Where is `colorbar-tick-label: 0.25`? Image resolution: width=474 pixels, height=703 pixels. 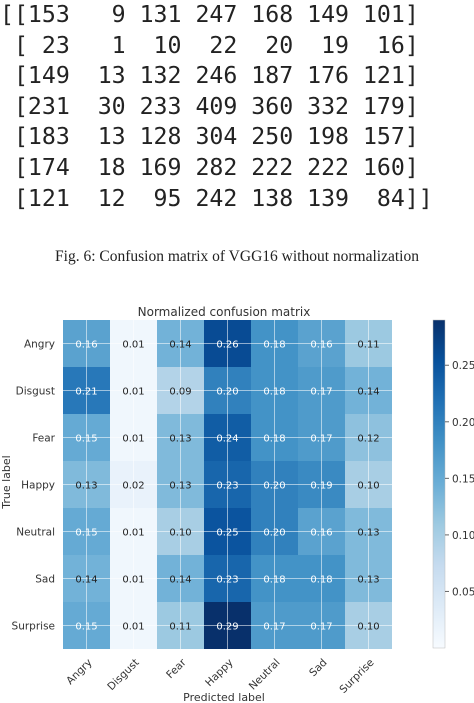
colorbar-tick-label: 0.25 is located at coordinates (463, 366).